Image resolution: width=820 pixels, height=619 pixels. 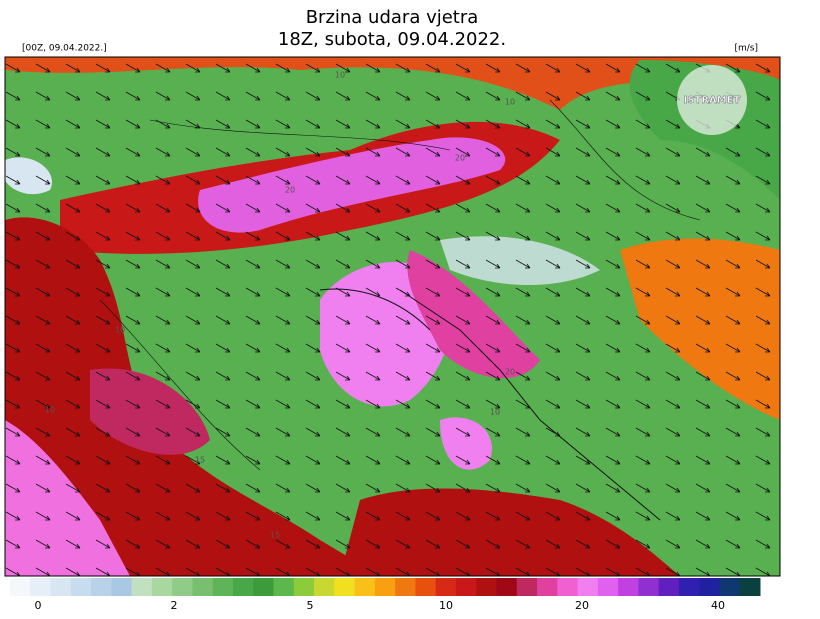 What do you see at coordinates (746, 49) in the screenshot?
I see `unit-label: [m/s]` at bounding box center [746, 49].